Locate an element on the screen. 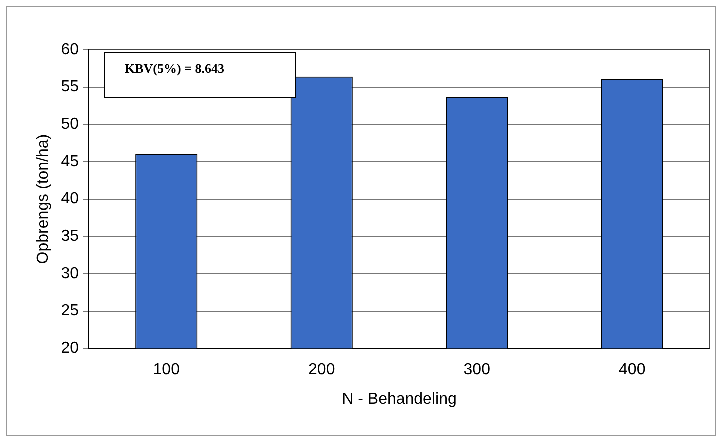  note-box: KBV(5%) = 8.643 is located at coordinates (200, 75).